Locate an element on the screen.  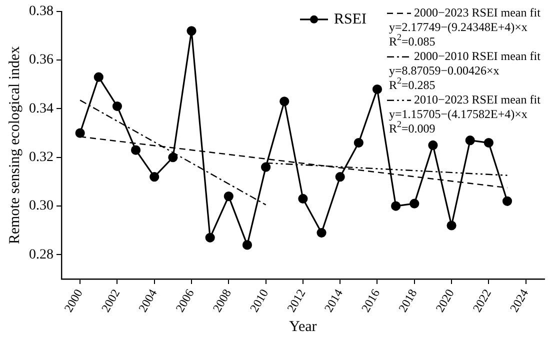
legend-label: RSEI is located at coordinates (350, 19).